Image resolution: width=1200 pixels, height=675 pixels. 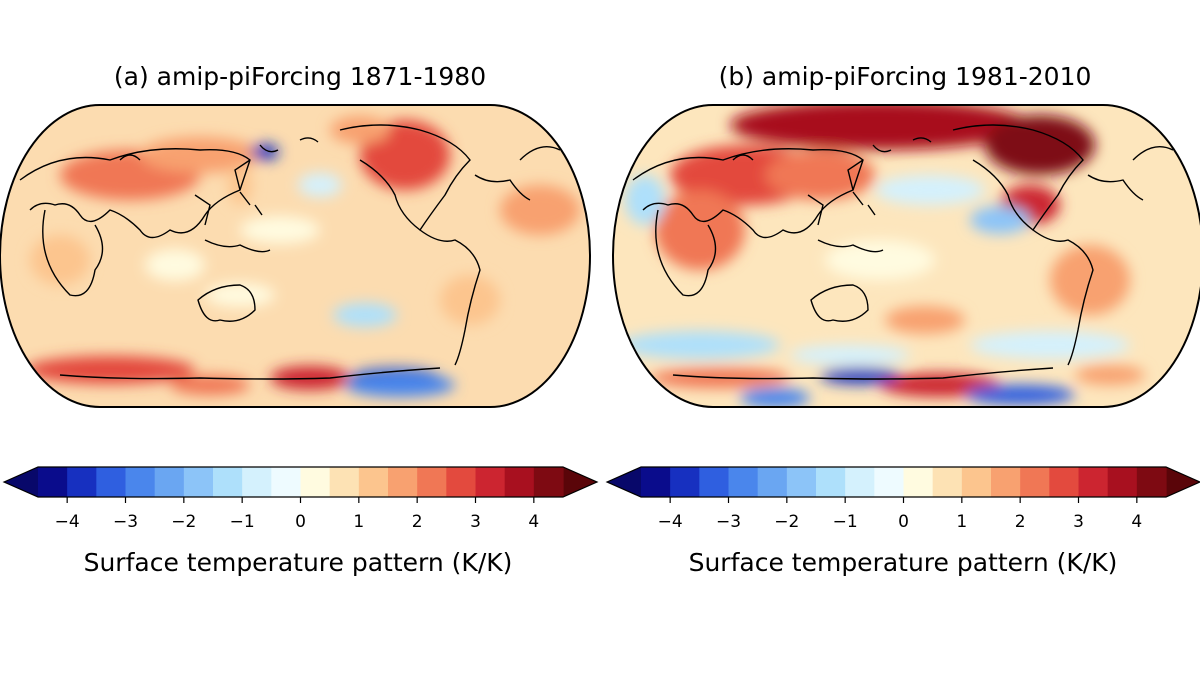 I want to click on colorbar-a-label: Surface temperature pattern (K/K), so click(x=298, y=562).